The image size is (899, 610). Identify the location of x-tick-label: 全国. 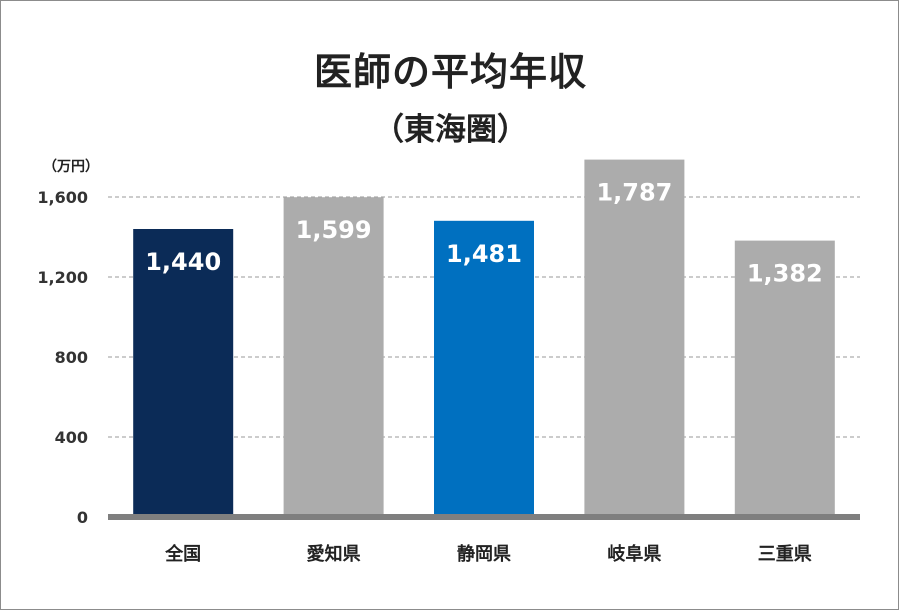
(182, 554).